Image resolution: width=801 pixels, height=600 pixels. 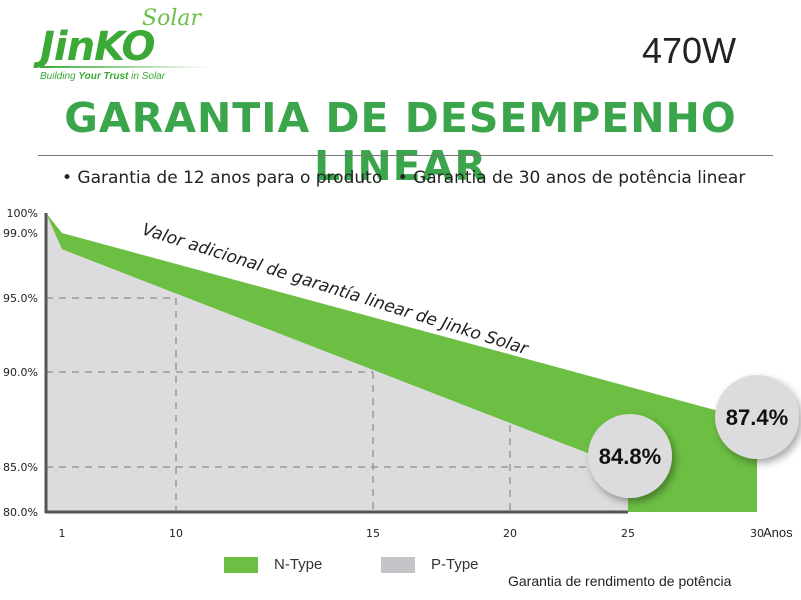 I want to click on bullet-power: • Garantia de 30 anos de potência linear, so click(x=571, y=178).